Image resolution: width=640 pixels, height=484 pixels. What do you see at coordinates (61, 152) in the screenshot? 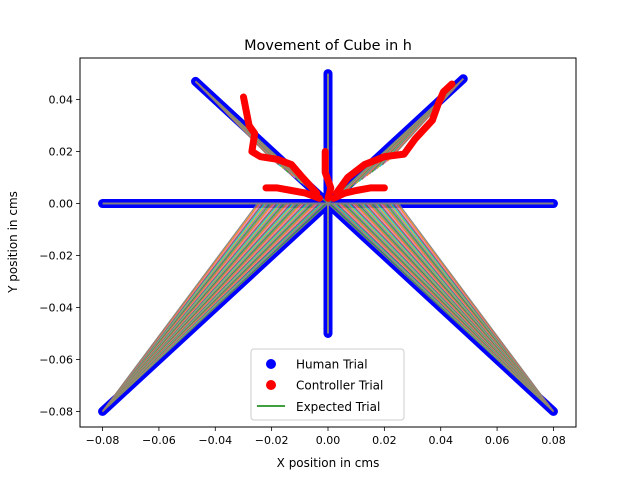
I see `y-tick-label: 0.02` at bounding box center [61, 152].